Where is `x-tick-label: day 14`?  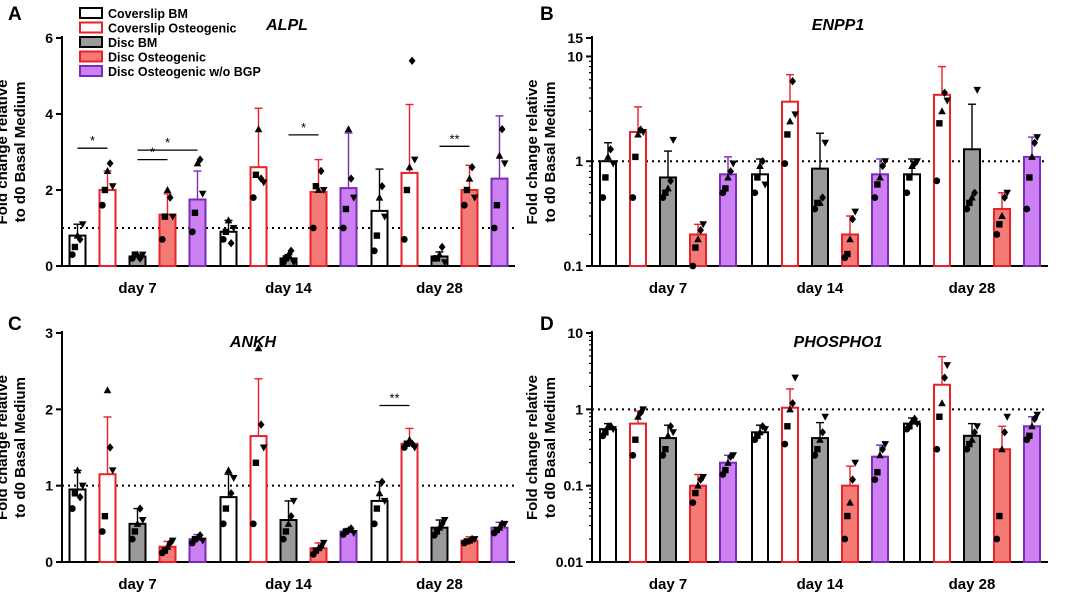
x-tick-label: day 14 is located at coordinates (288, 584).